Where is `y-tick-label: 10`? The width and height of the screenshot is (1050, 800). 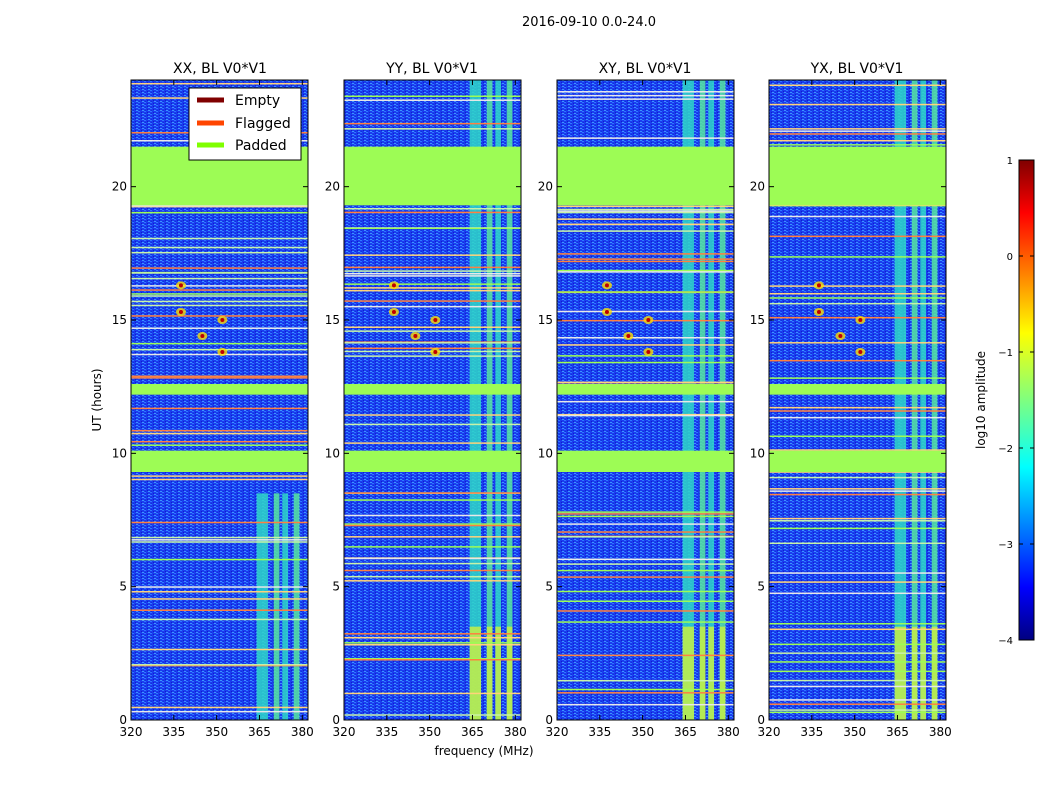
y-tick-label: 10 is located at coordinates (545, 453).